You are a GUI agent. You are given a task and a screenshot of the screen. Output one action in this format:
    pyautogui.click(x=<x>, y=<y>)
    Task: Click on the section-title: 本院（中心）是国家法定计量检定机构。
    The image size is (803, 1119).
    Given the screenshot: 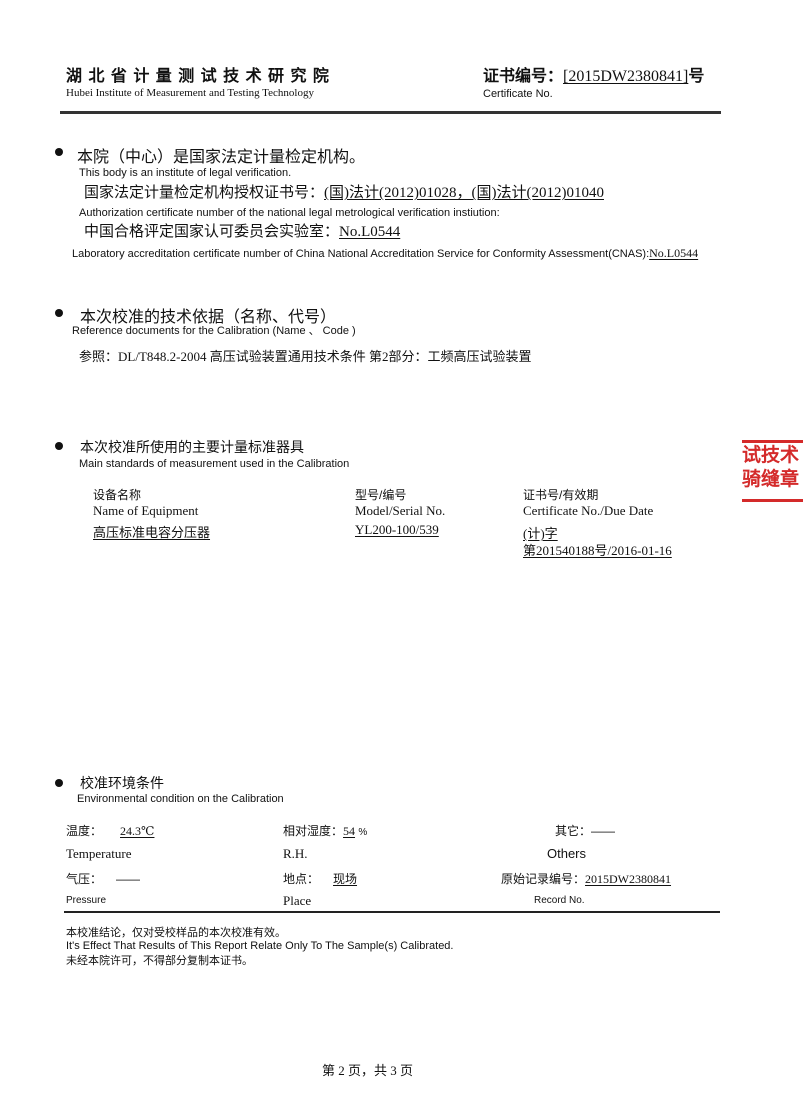 What is the action you would take?
    pyautogui.click(x=221, y=157)
    